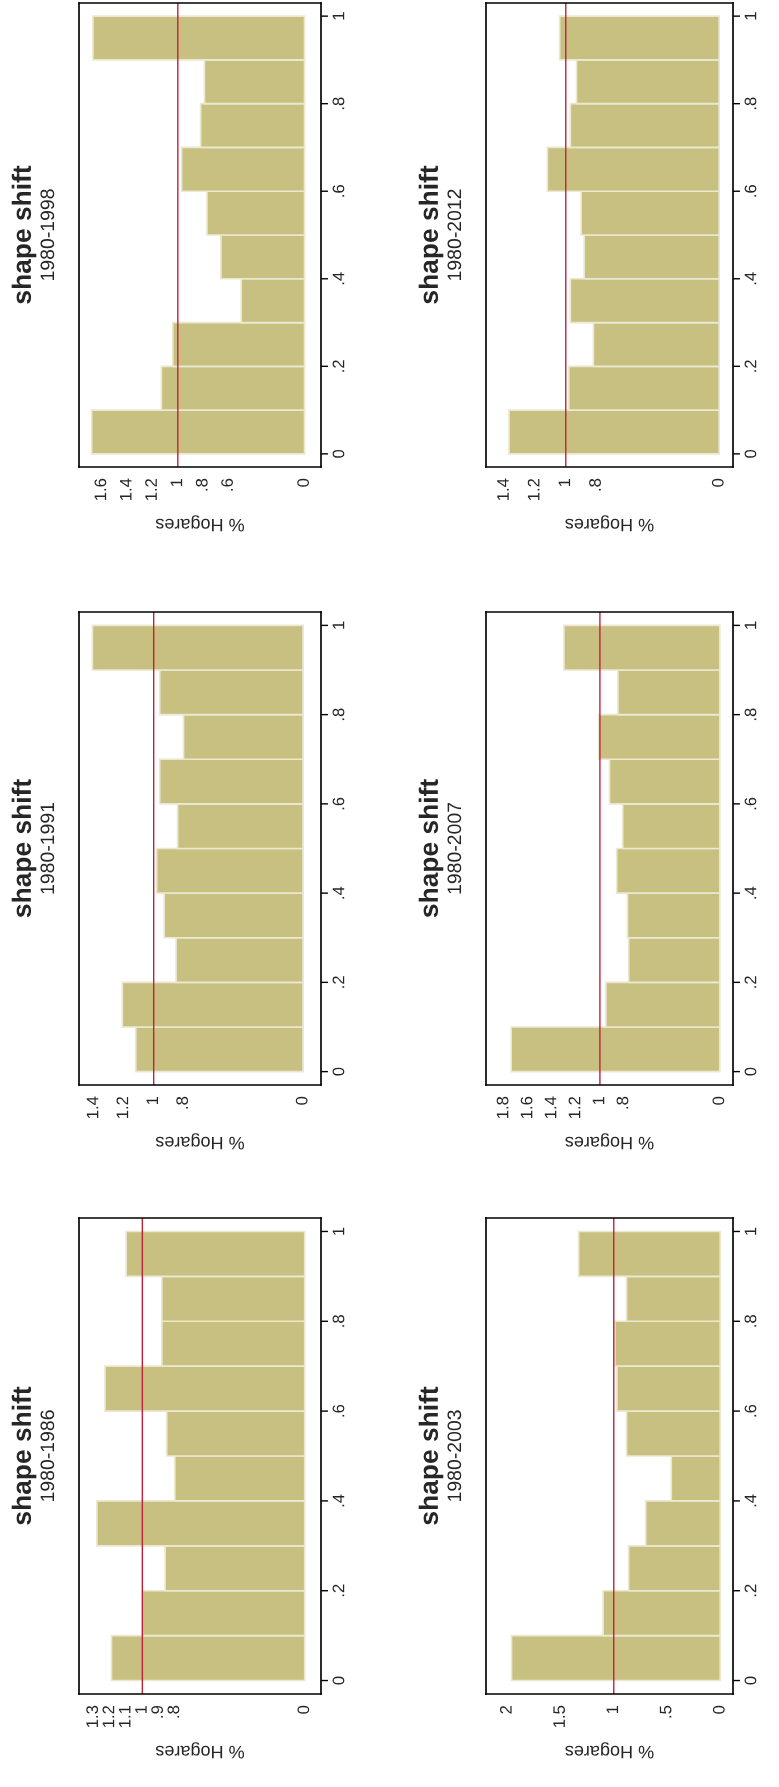  Describe the element at coordinates (47, 1456) in the screenshot. I see `text: 1980-1986` at that location.